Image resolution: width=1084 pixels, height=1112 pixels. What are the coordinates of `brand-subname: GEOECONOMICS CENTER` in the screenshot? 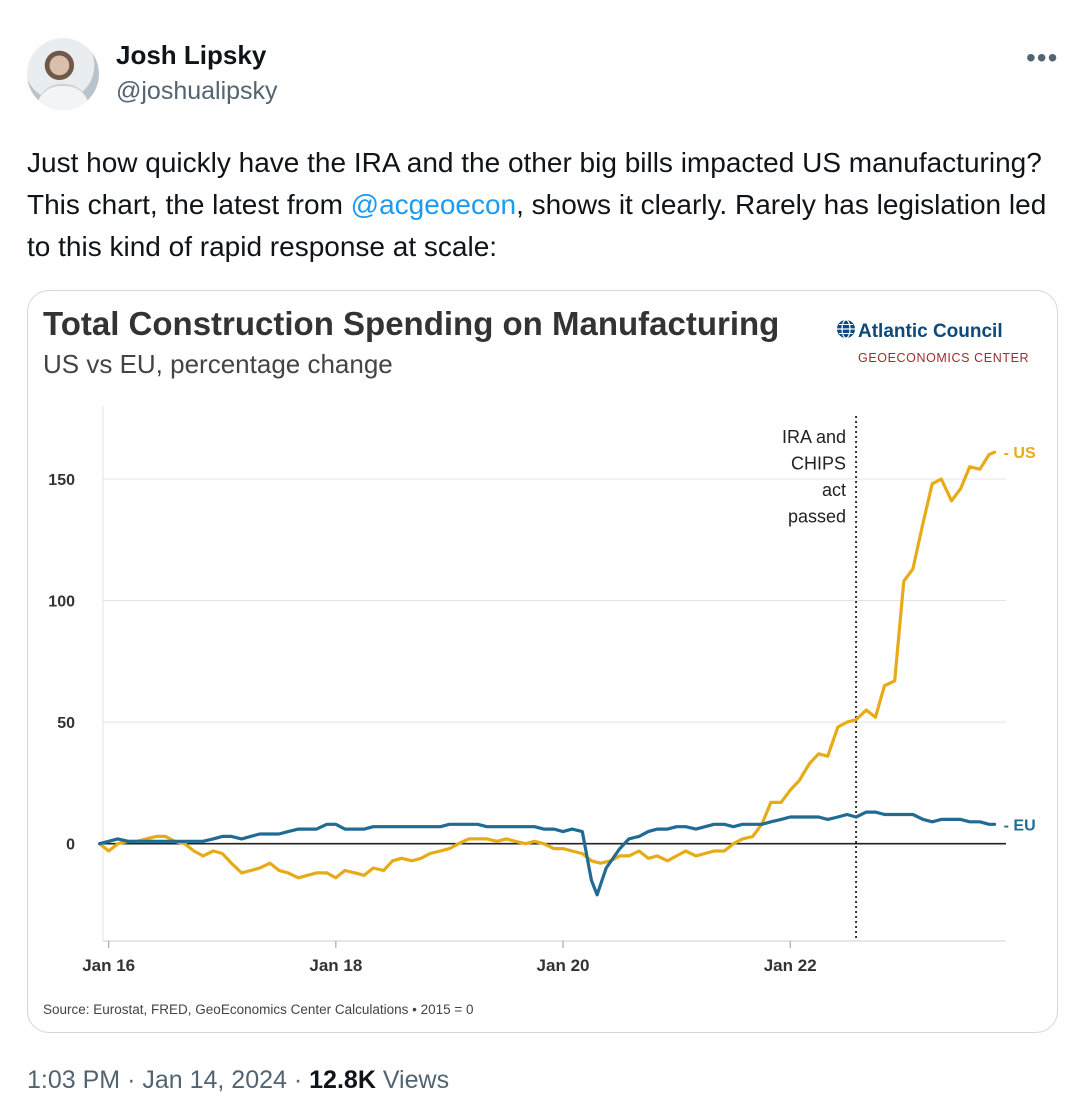 It's located at (944, 358).